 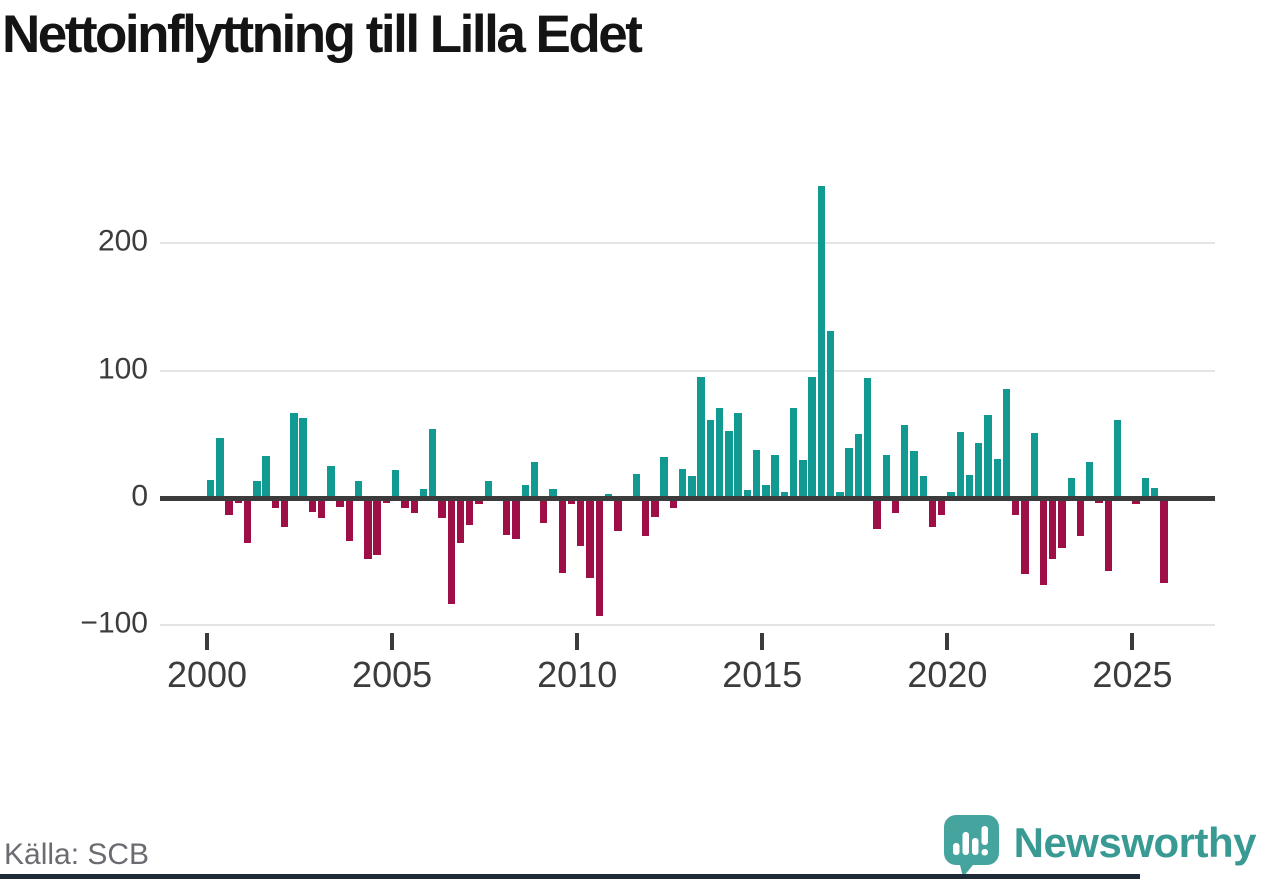 What do you see at coordinates (984, 835) in the screenshot?
I see `logo-exclamation-bar` at bounding box center [984, 835].